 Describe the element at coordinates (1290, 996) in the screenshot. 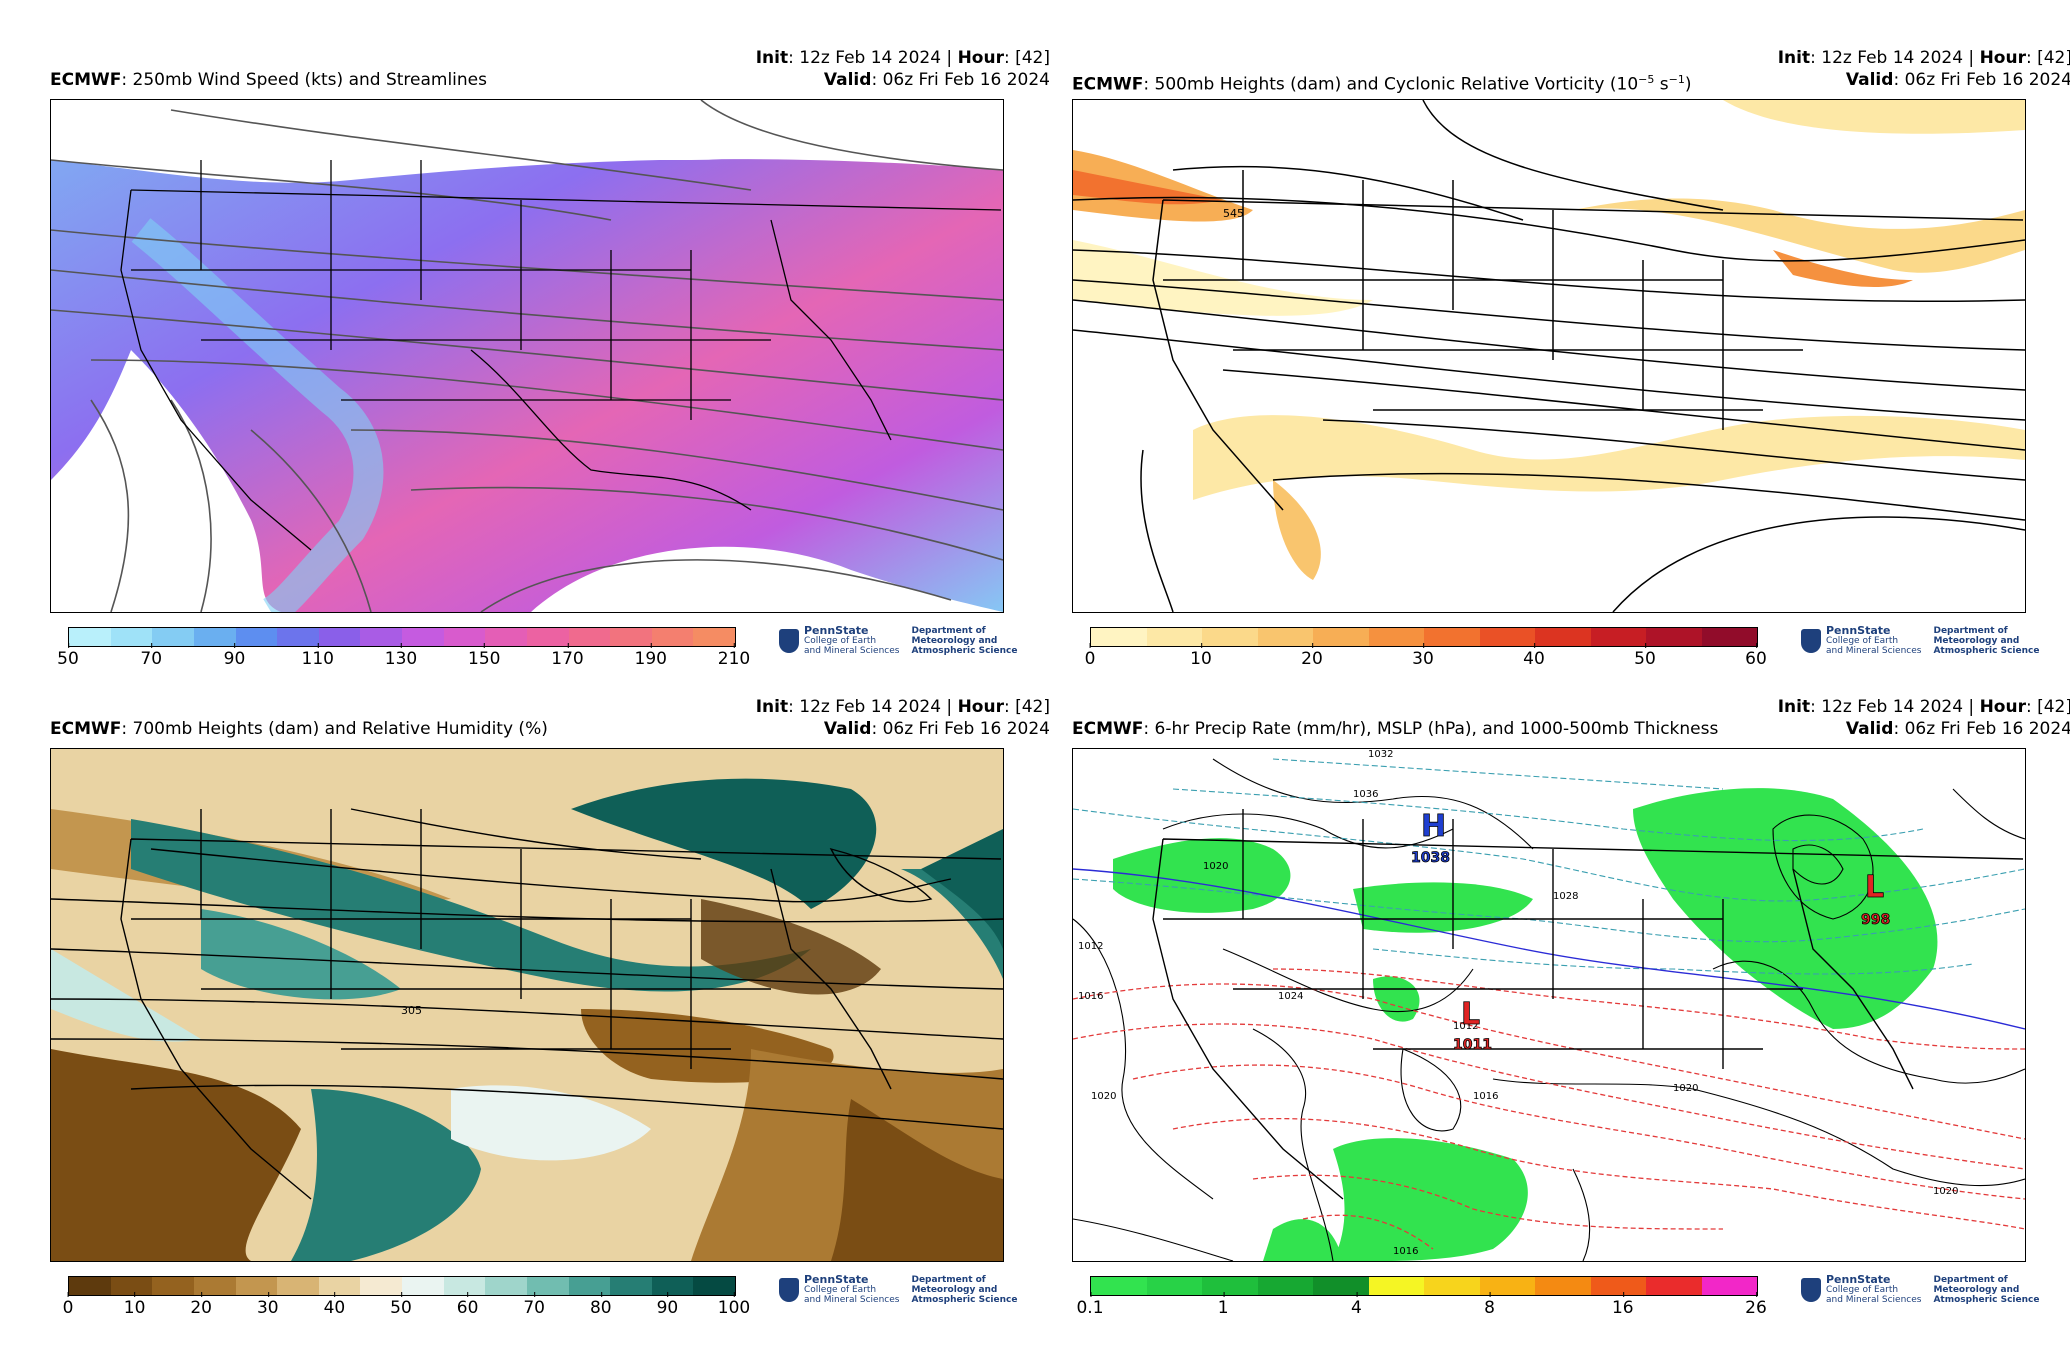

I see `isobar-label: 1024` at that location.